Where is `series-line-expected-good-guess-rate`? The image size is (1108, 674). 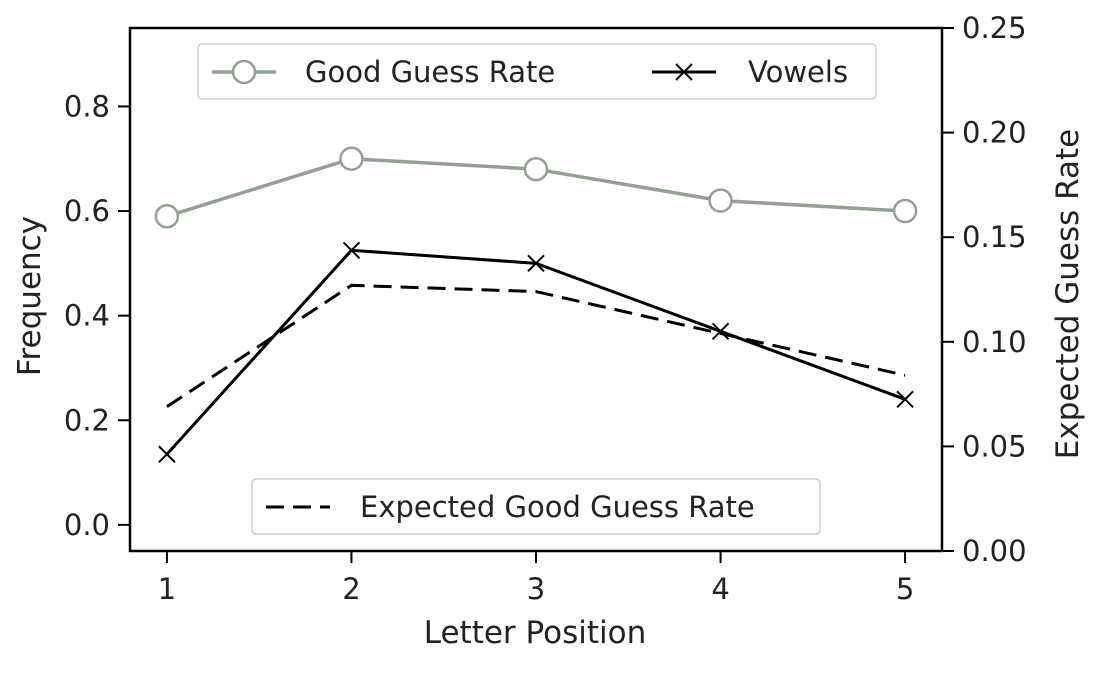
series-line-expected-good-guess-rate is located at coordinates (536, 345).